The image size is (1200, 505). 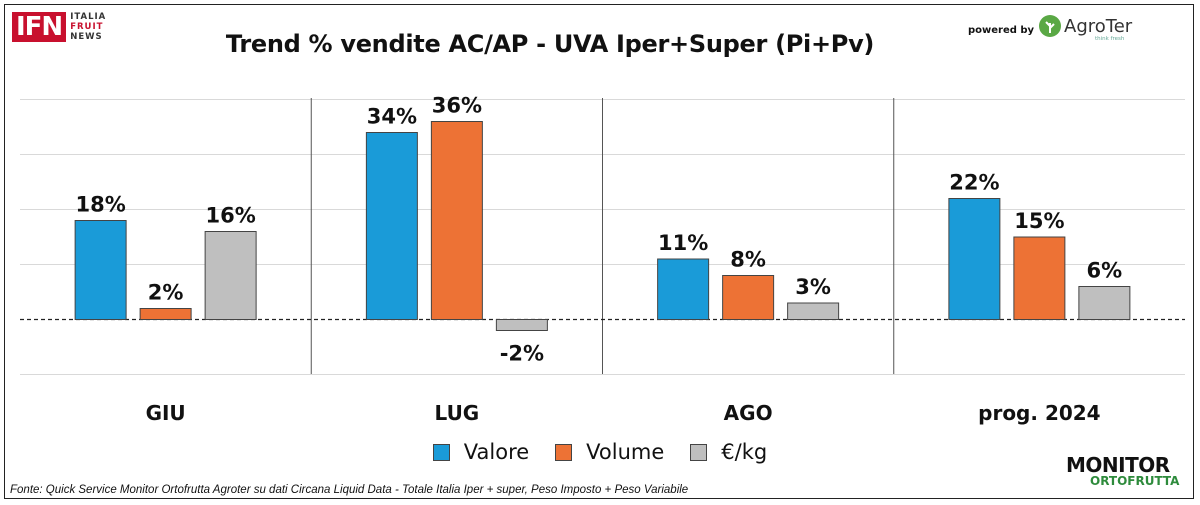 I want to click on legend-label: Volume, so click(x=625, y=452).